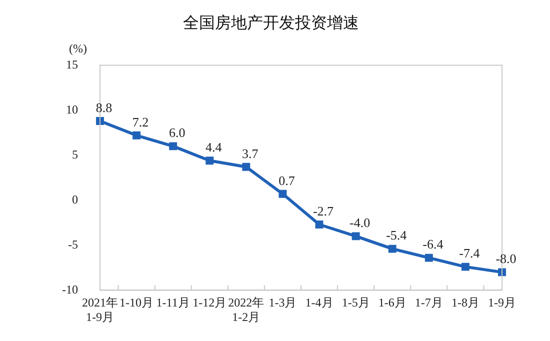 This screenshot has width=550, height=341. Describe the element at coordinates (319, 303) in the screenshot. I see `x-tick-label: 1-4月` at that location.